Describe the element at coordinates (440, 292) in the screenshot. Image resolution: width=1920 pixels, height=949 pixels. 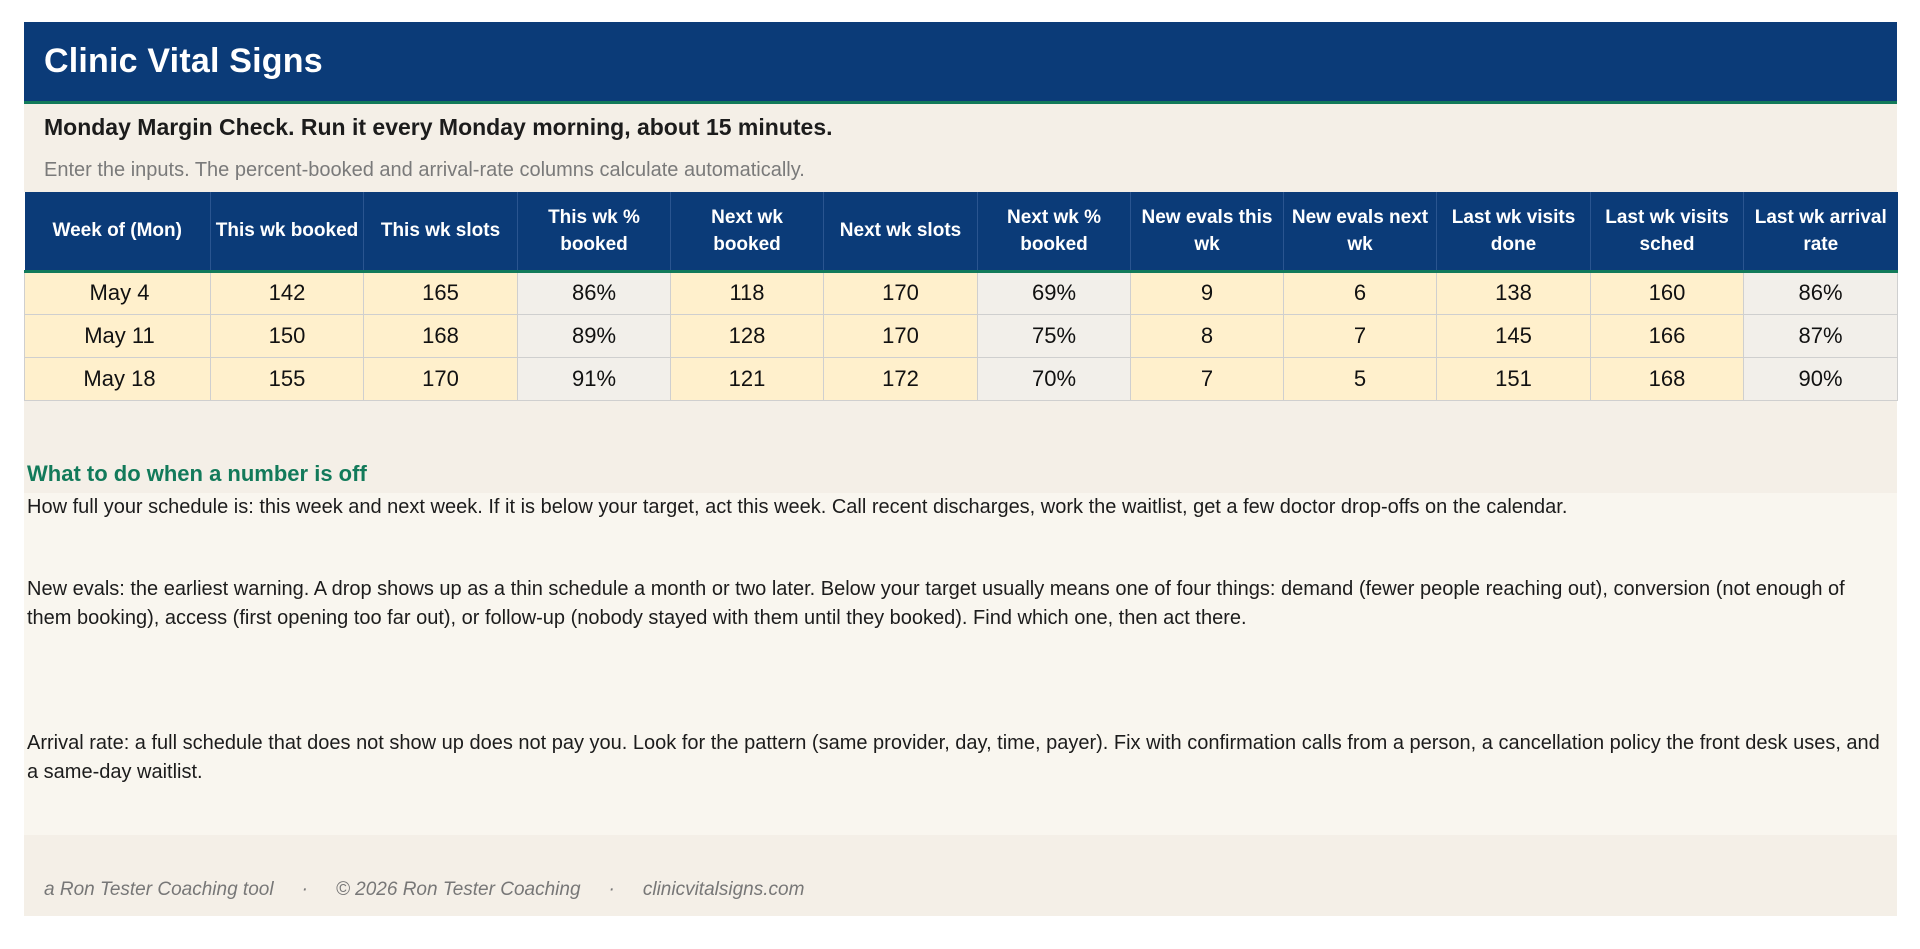
I see `input-cell: 165` at that location.